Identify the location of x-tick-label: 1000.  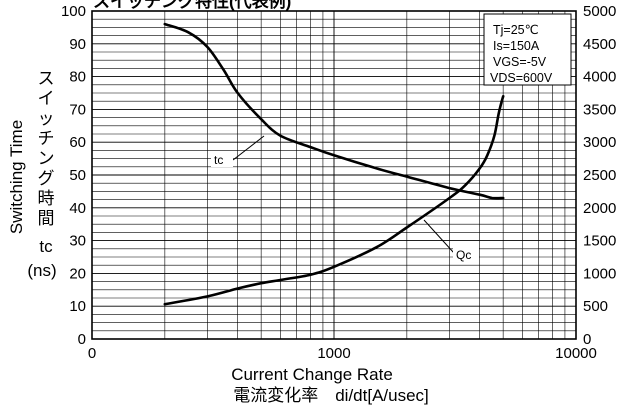
(333, 353).